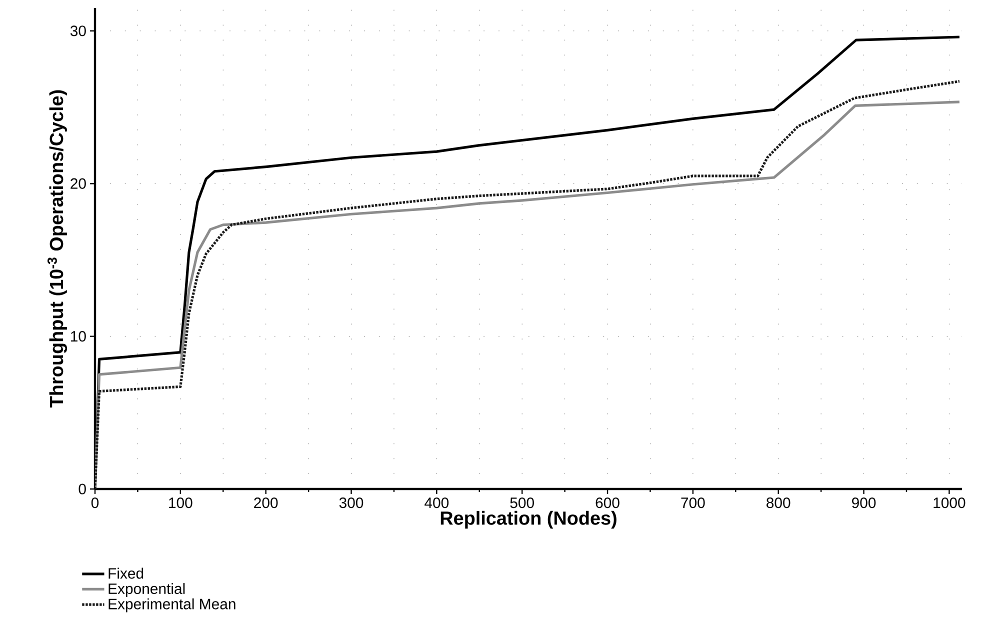 The height and width of the screenshot is (640, 984). I want to click on y-tick-label: 10, so click(78, 336).